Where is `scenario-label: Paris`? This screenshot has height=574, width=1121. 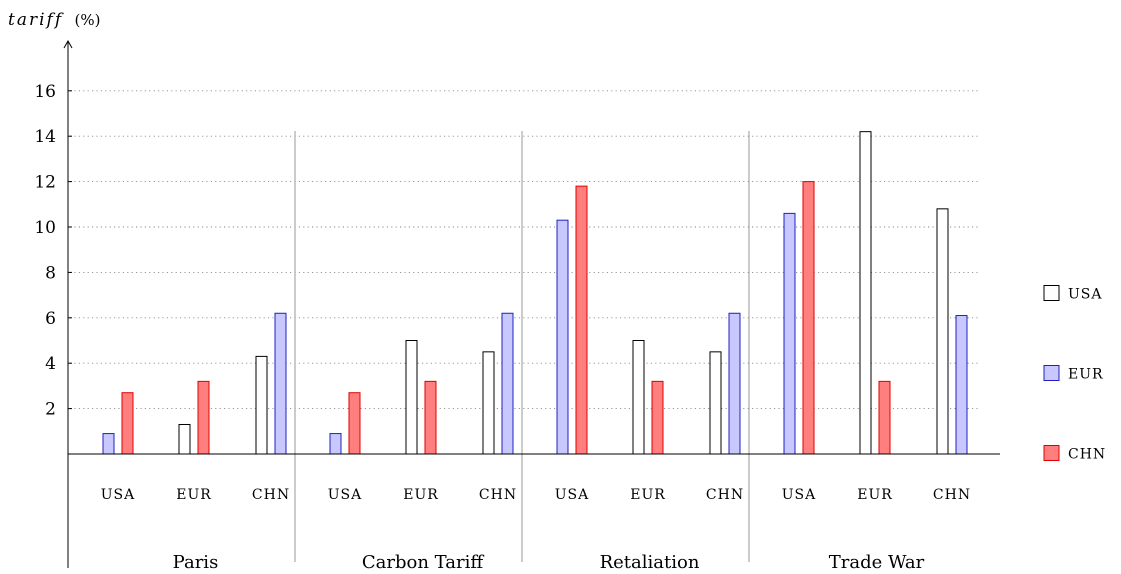
scenario-label: Paris is located at coordinates (196, 562).